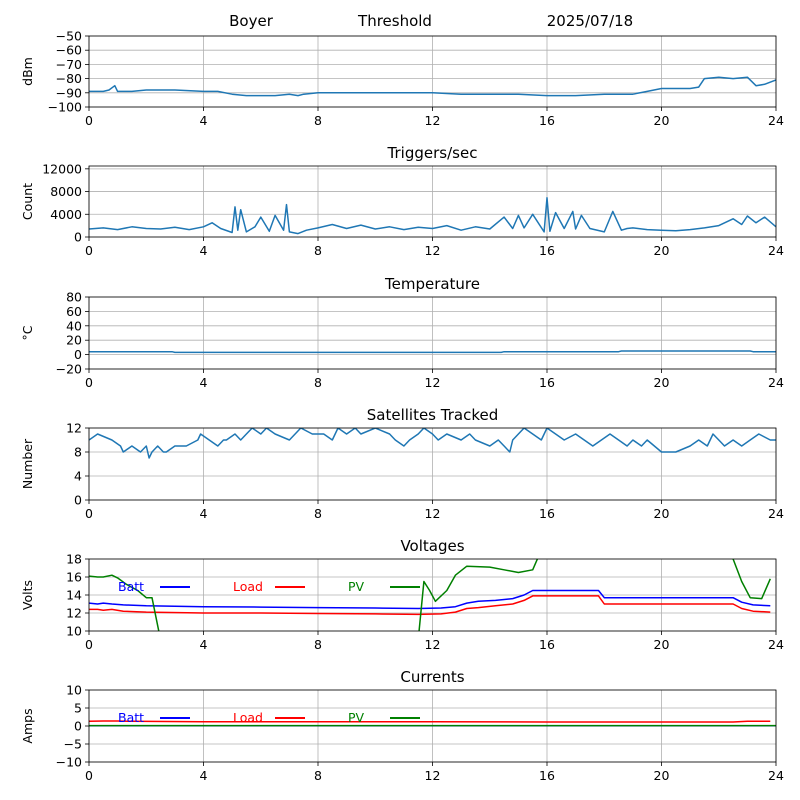  What do you see at coordinates (432, 284) in the screenshot?
I see `panel-title: Temperature` at bounding box center [432, 284].